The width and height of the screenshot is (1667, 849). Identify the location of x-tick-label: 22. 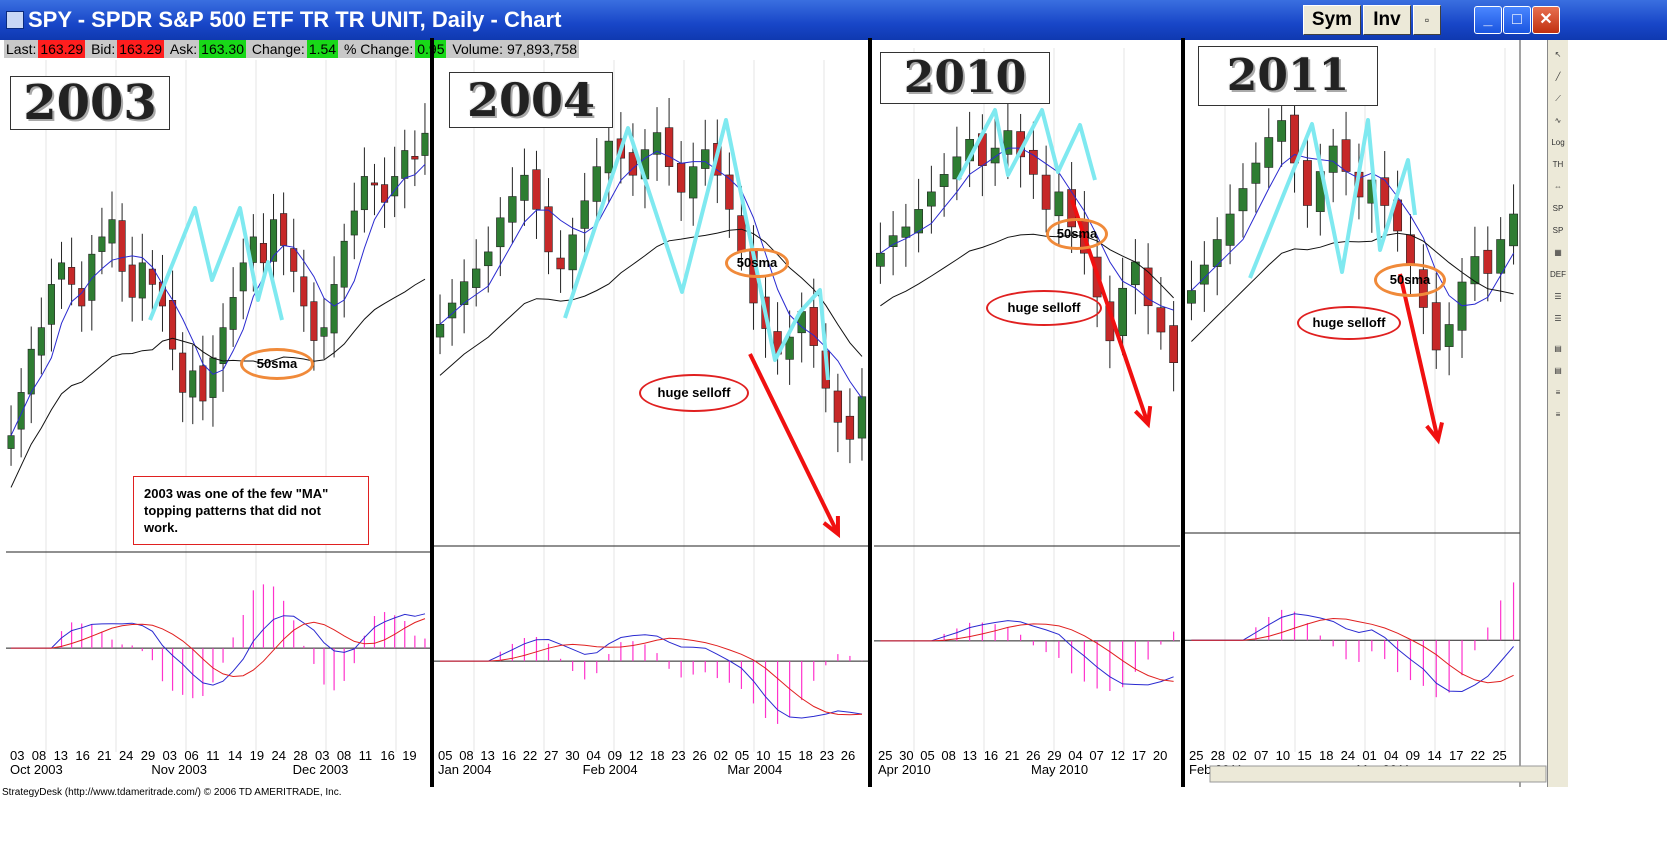
(1478, 755).